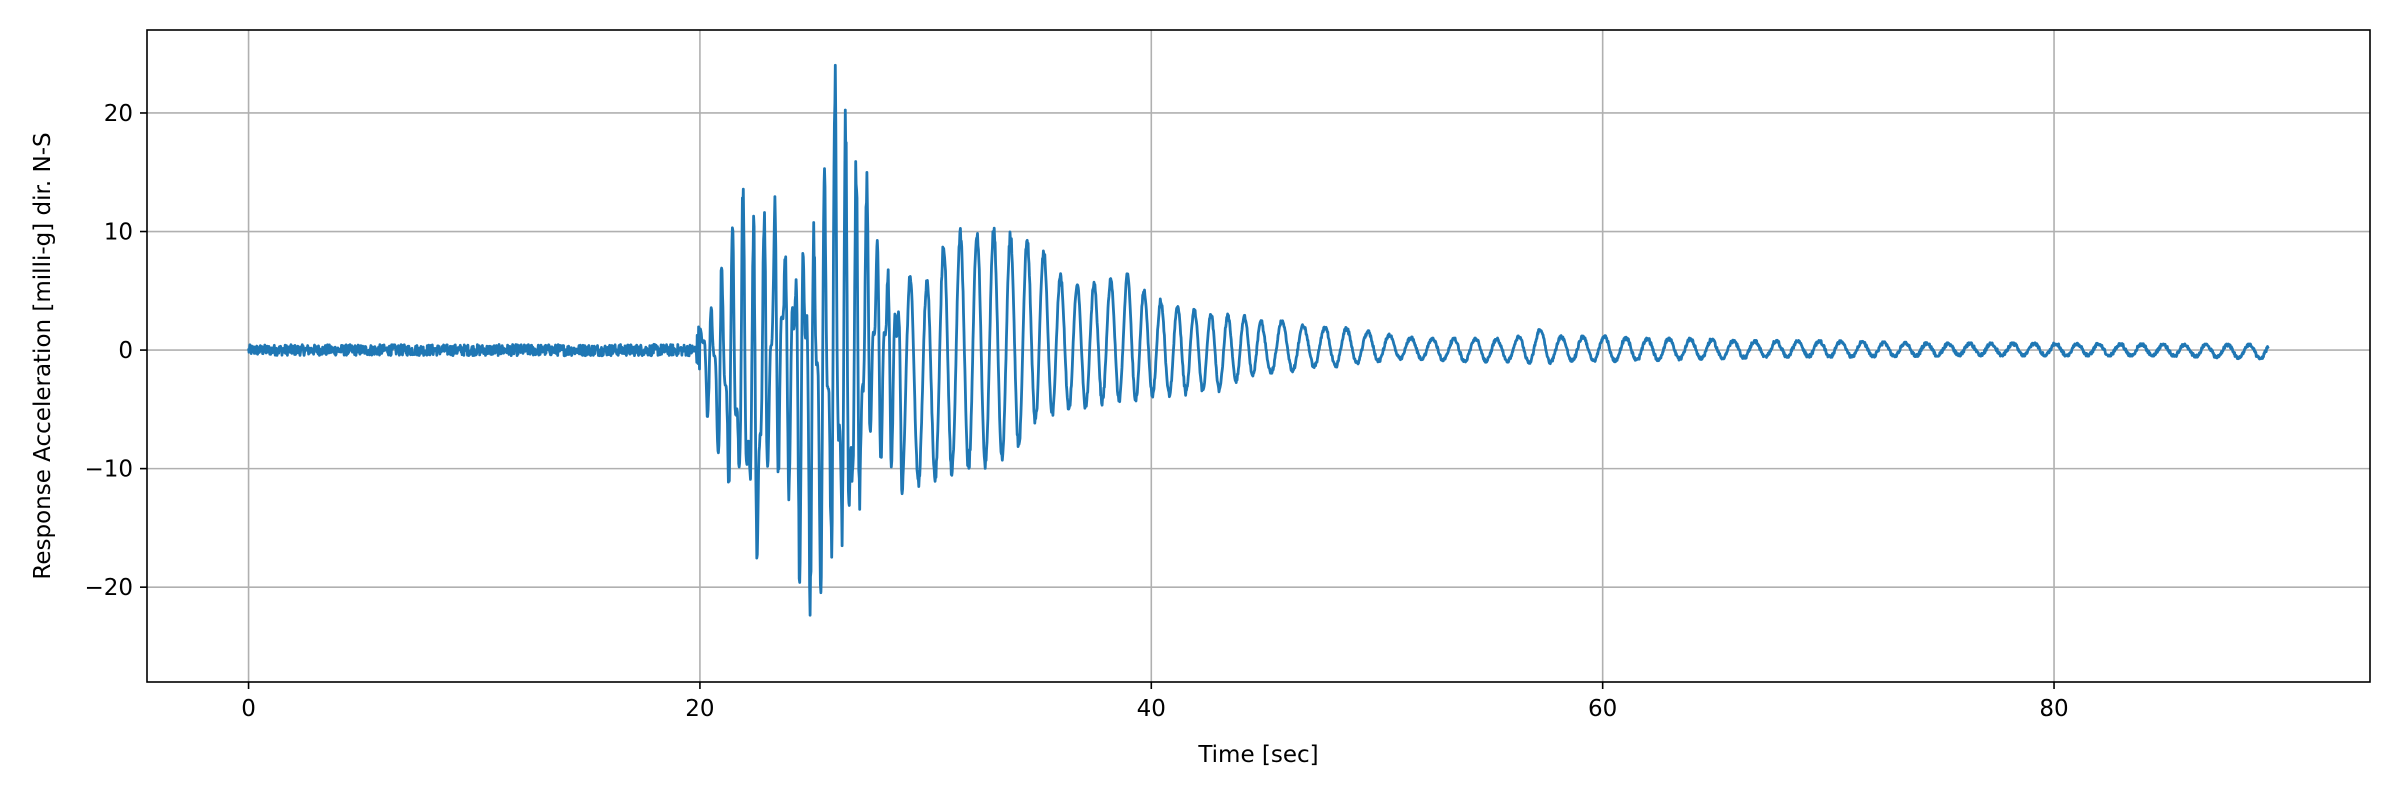 The image size is (2400, 800). Describe the element at coordinates (118, 114) in the screenshot. I see `y-tick-label: 20` at that location.